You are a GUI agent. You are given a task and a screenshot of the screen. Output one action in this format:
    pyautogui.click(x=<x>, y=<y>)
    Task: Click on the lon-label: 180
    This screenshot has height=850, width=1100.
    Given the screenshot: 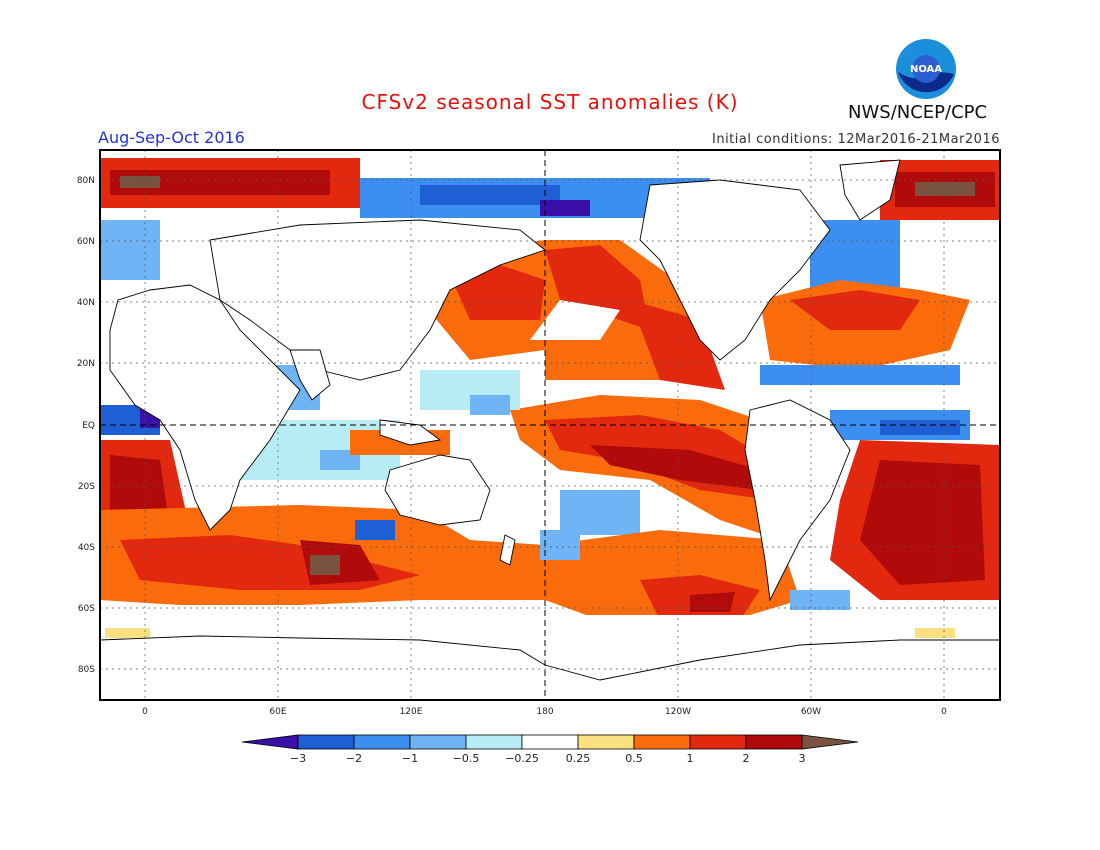 What is the action you would take?
    pyautogui.click(x=544, y=712)
    